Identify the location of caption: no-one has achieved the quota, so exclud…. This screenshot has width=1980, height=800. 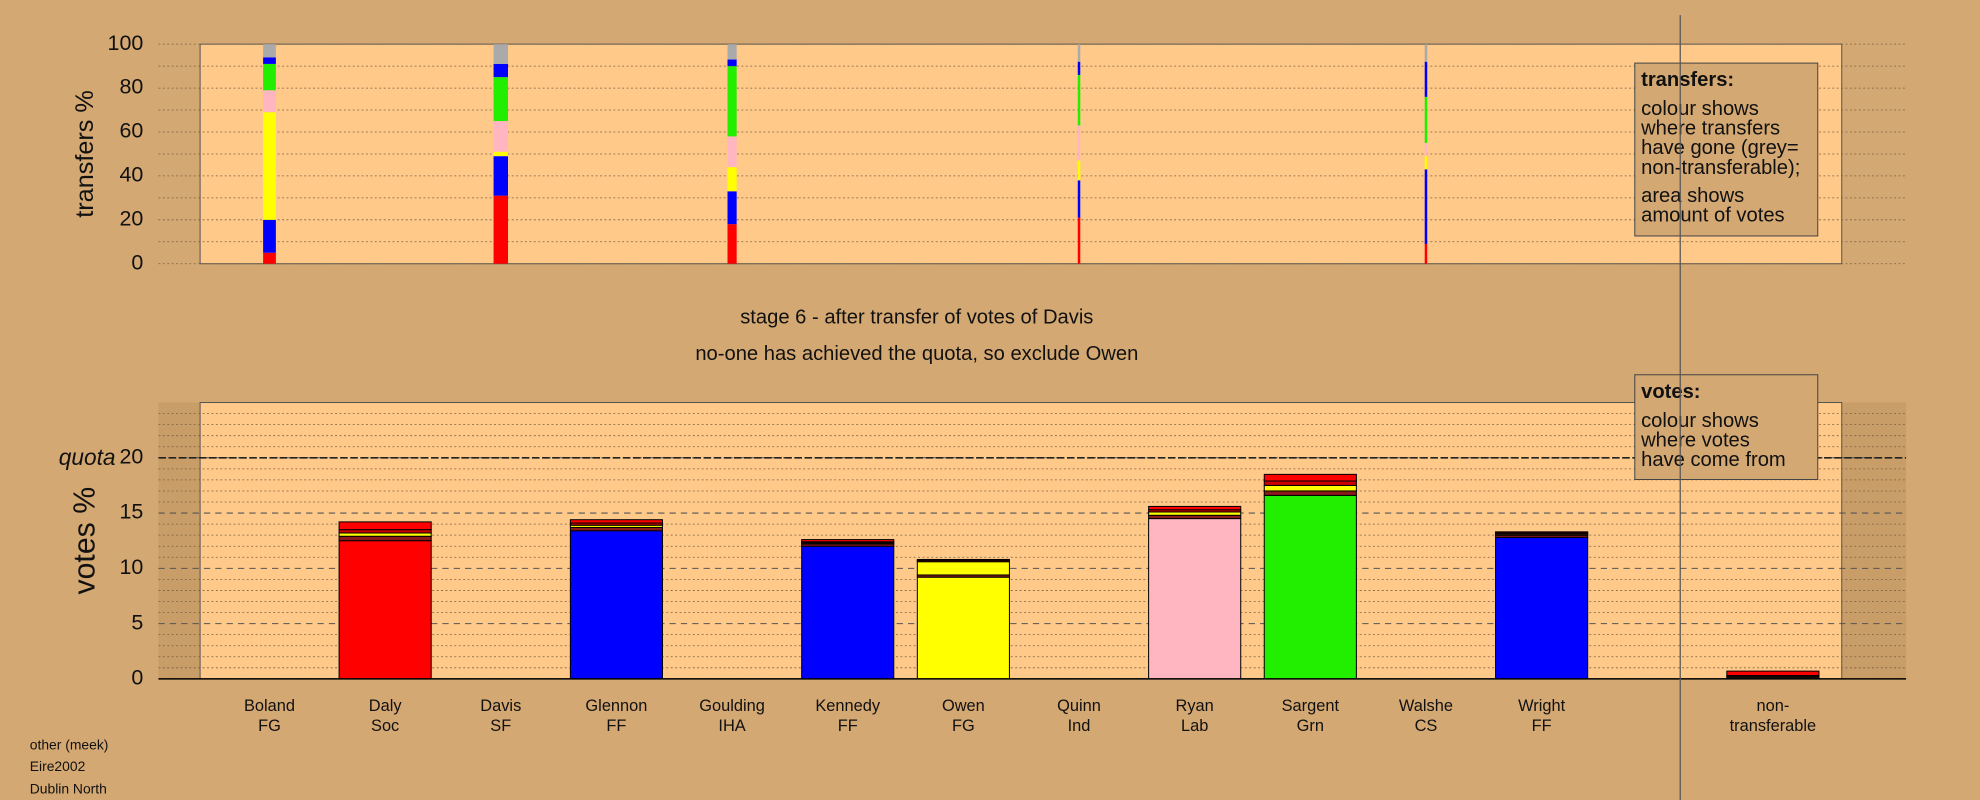
(916, 354).